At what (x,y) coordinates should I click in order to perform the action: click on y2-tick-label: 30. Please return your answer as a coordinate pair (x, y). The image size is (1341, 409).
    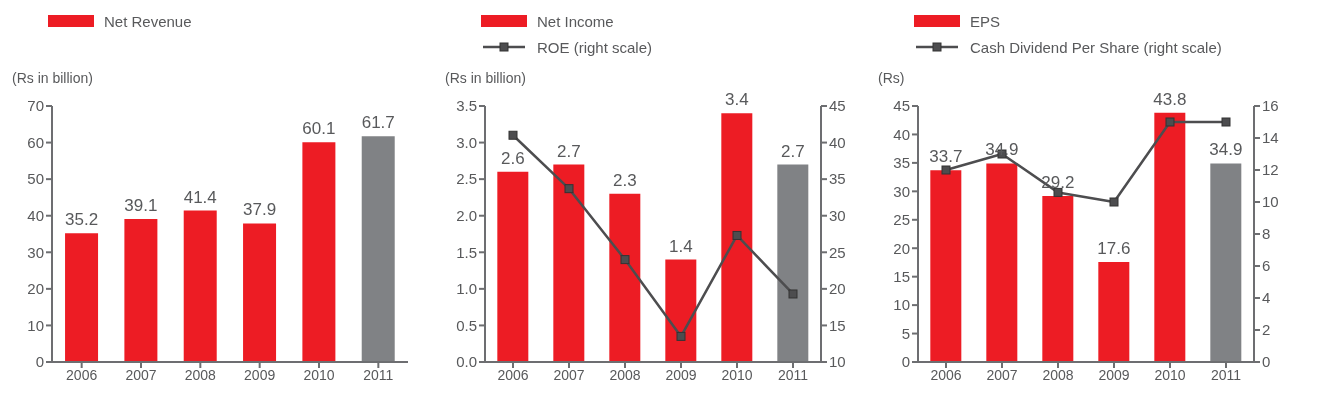
    Looking at the image, I should click on (837, 216).